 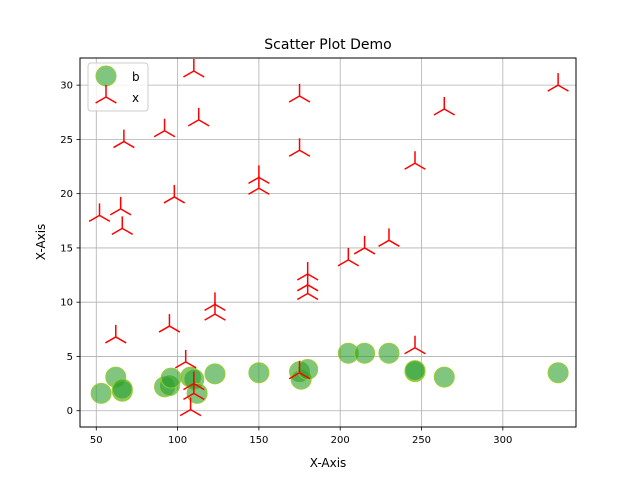 What do you see at coordinates (70, 411) in the screenshot?
I see `y-tick-label: 0` at bounding box center [70, 411].